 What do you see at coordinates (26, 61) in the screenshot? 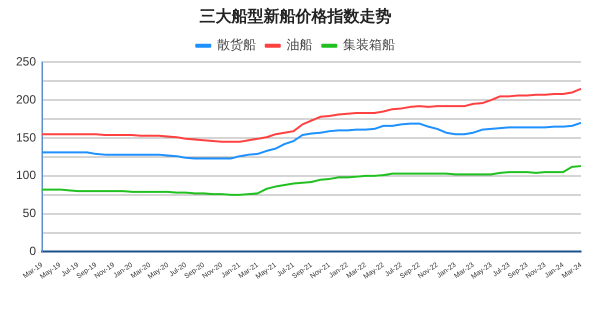
I see `y-tick-label: 250` at bounding box center [26, 61].